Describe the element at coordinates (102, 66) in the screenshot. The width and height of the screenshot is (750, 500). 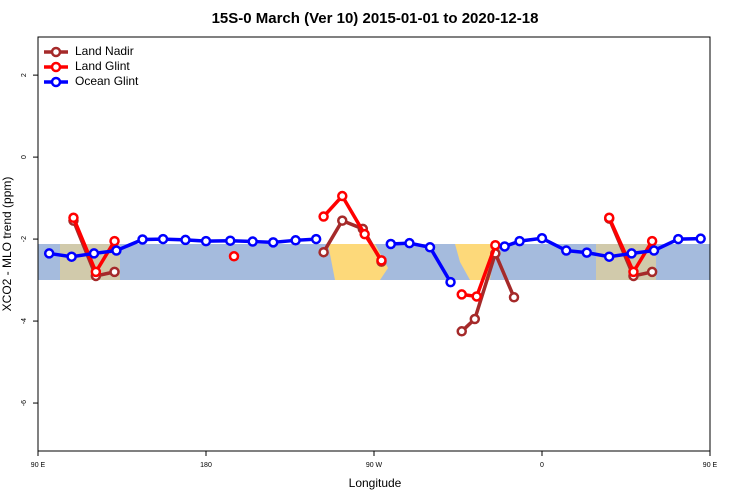
I see `legend-label: Land Glint` at that location.